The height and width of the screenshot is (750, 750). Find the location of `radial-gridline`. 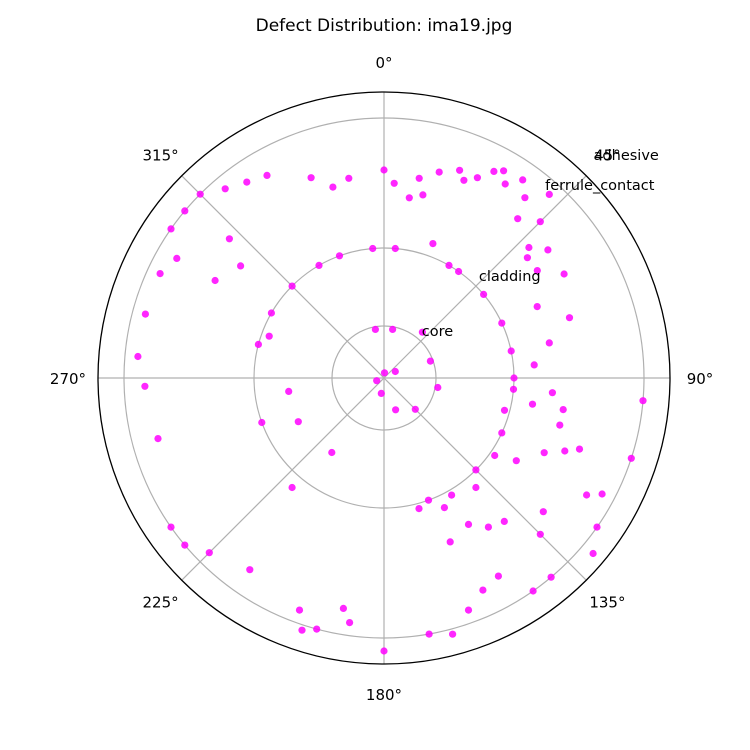

radial-gridline is located at coordinates (384, 378).